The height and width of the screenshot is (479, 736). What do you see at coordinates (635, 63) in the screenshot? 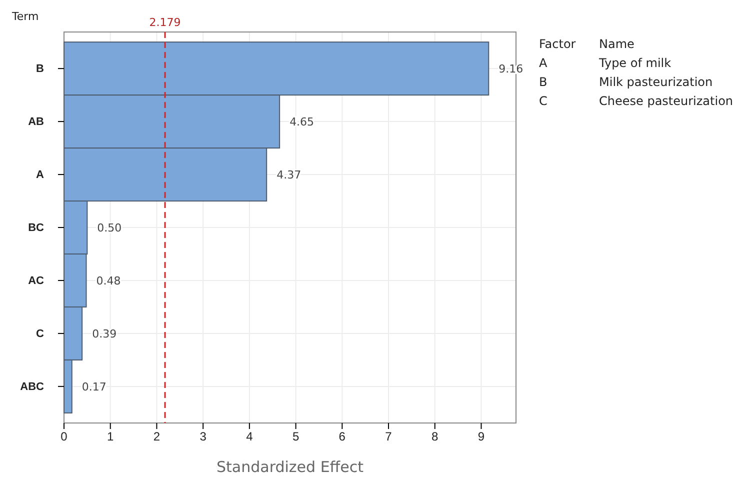
I see `text: Type of milk` at bounding box center [635, 63].